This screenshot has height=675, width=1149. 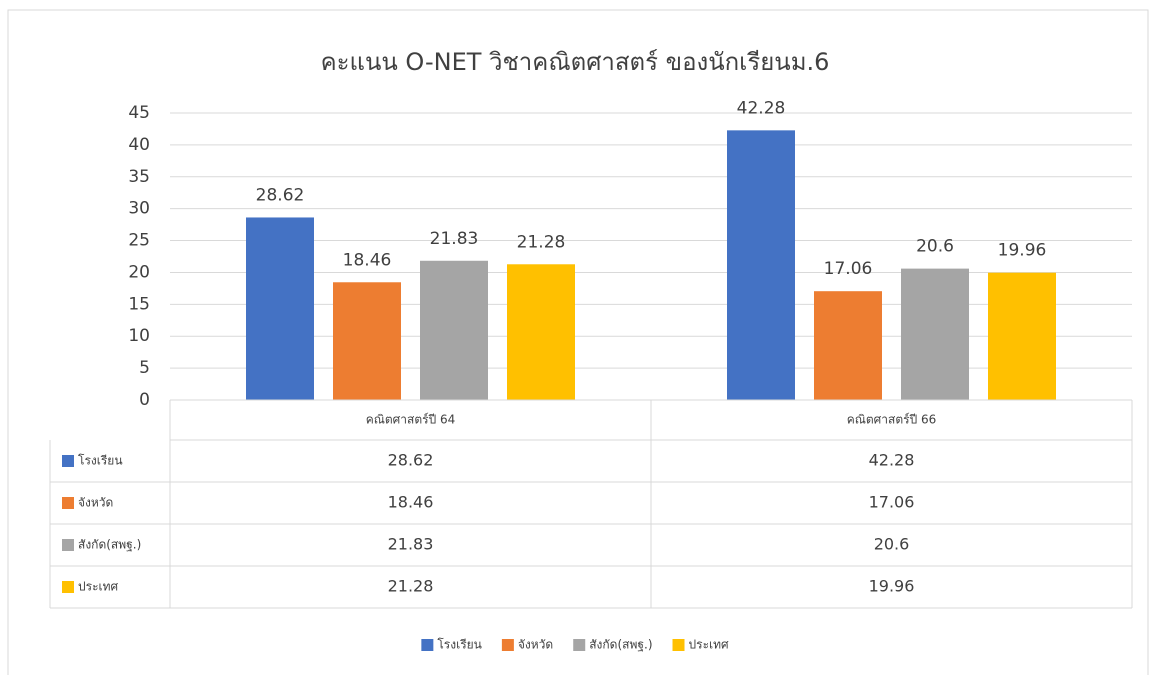 I want to click on table-cell: 18.46, so click(x=411, y=502).